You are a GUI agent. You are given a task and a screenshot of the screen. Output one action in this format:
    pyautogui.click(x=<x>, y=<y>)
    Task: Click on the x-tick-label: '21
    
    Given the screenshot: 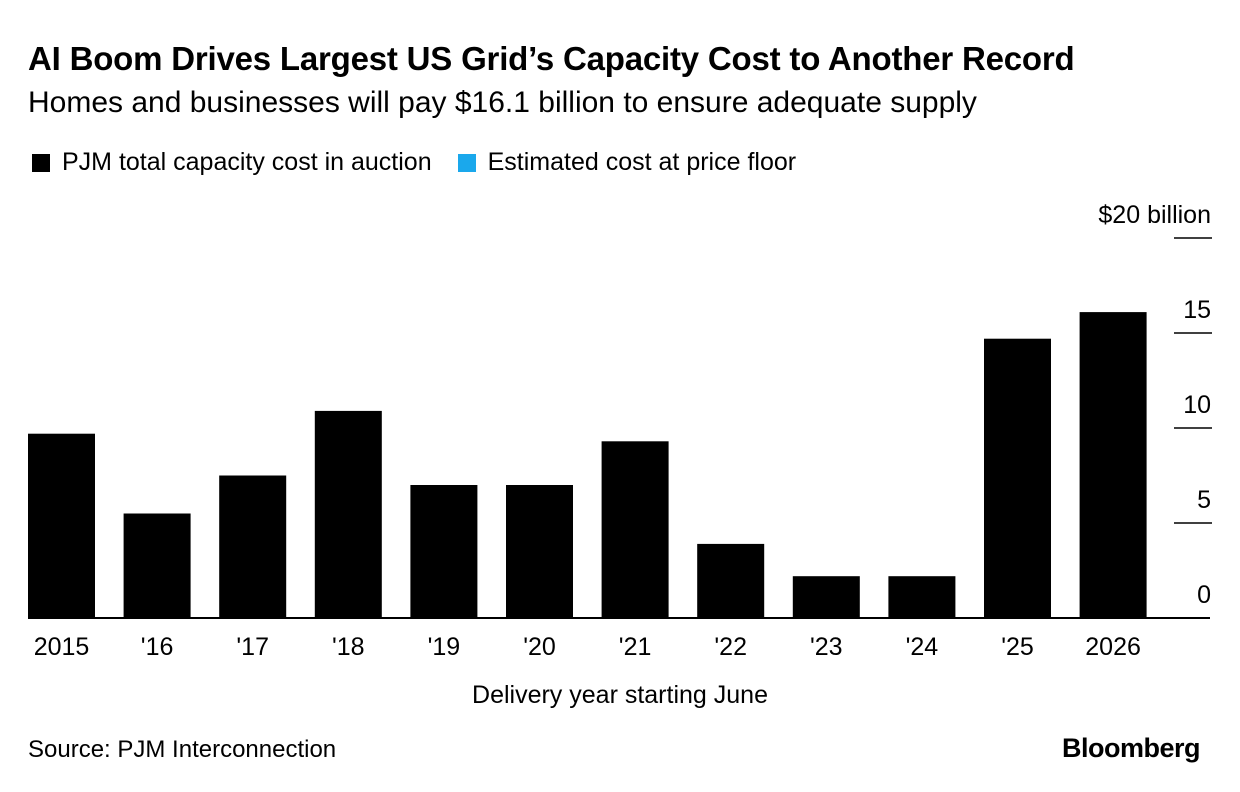 What is the action you would take?
    pyautogui.click(x=635, y=647)
    